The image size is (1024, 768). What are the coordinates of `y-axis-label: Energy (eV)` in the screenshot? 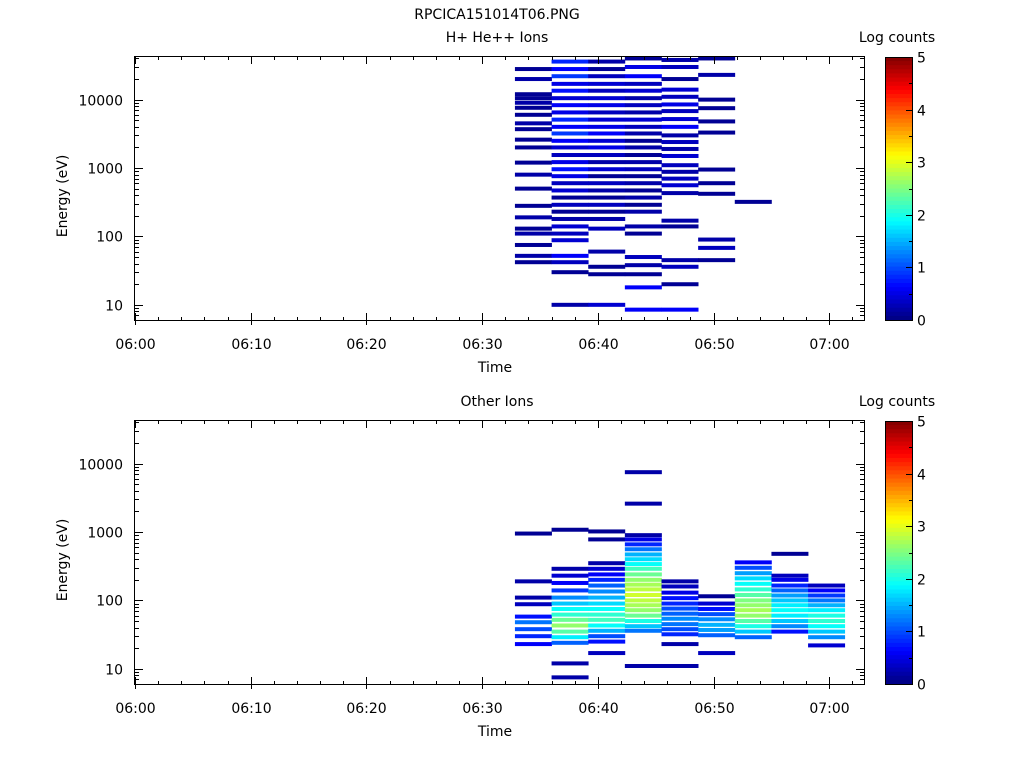 It's located at (63, 196).